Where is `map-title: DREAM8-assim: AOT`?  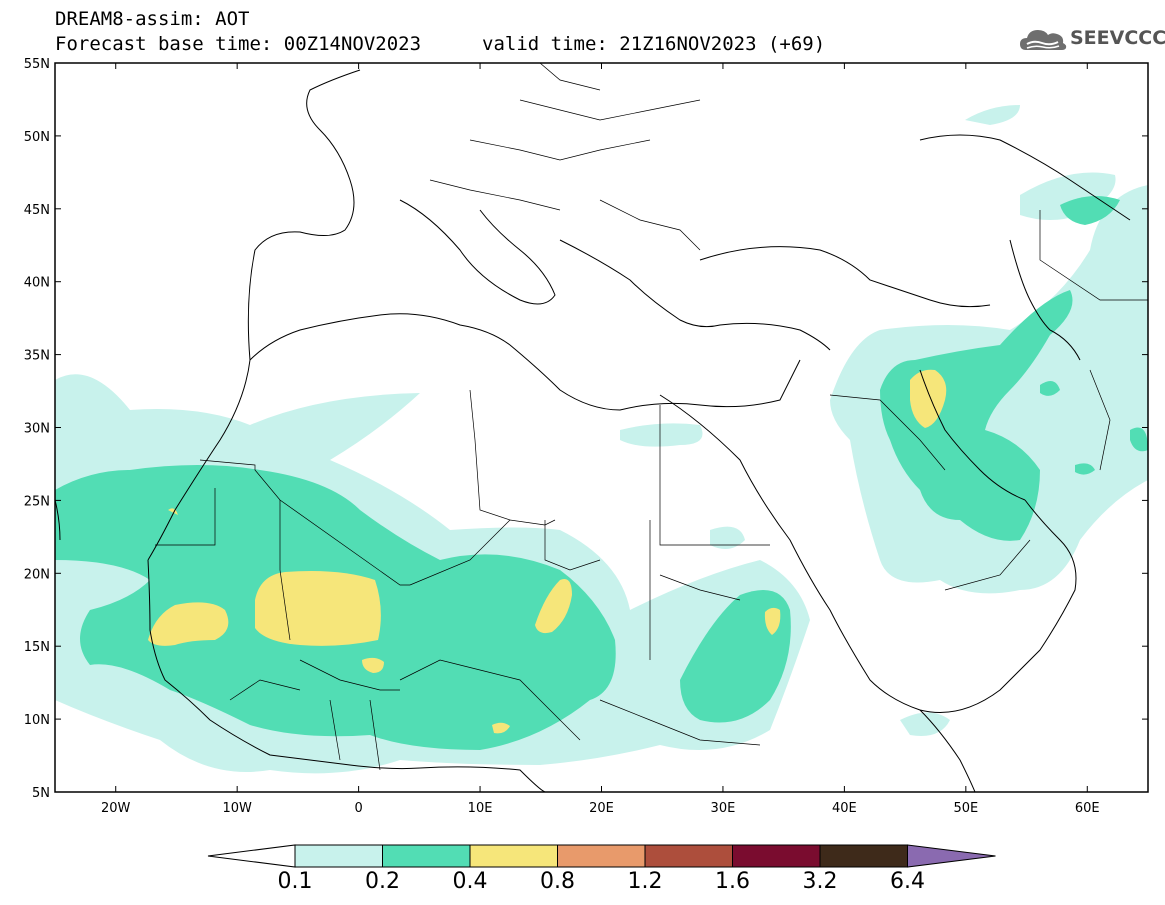
map-title: DREAM8-assim: AOT is located at coordinates (152, 19).